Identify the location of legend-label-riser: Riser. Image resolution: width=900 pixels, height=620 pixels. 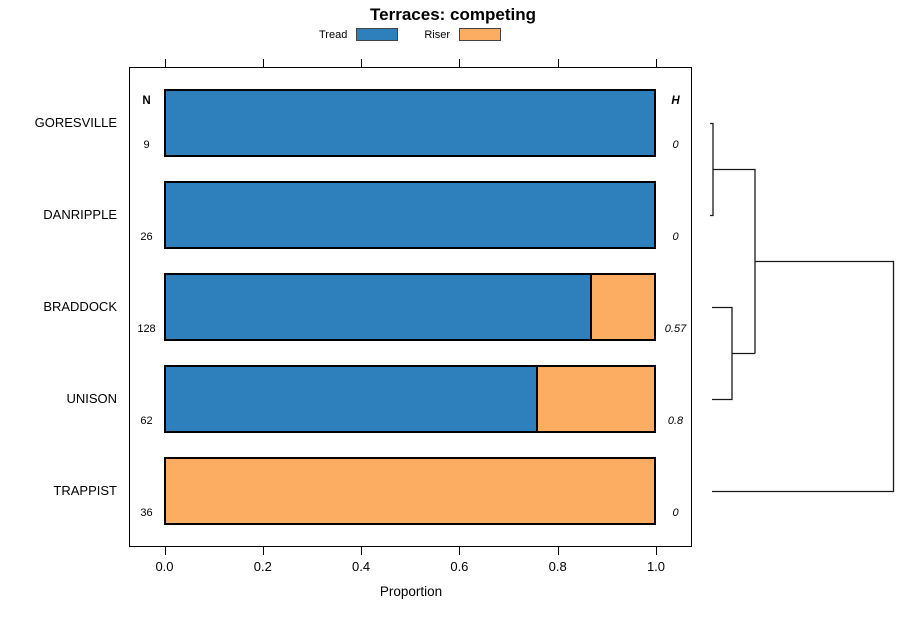
(437, 34).